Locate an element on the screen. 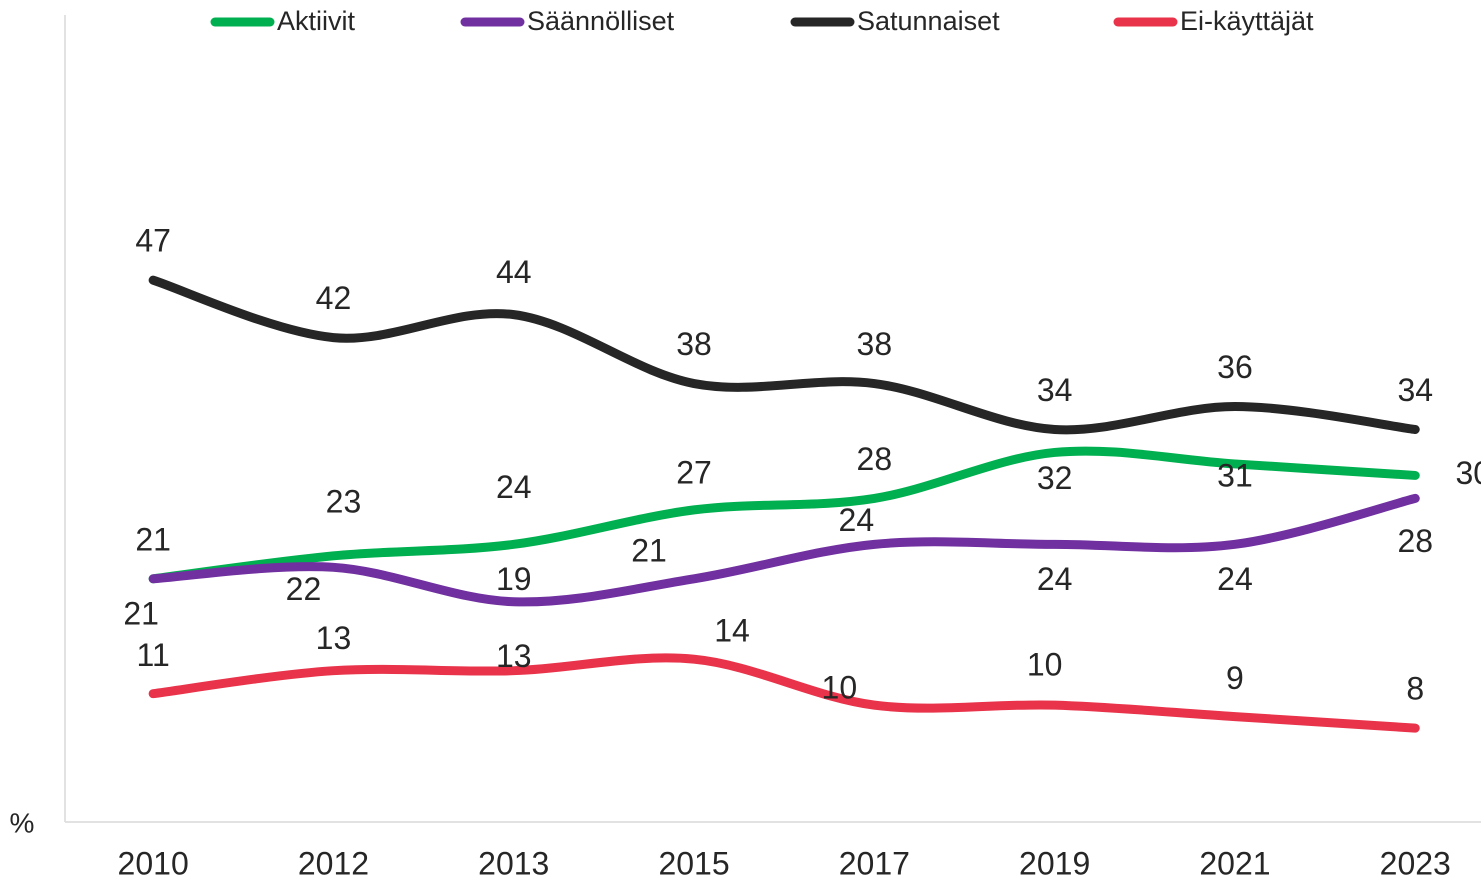 Image resolution: width=1481 pixels, height=890 pixels. x-tick-label: 2019 is located at coordinates (1054, 863).